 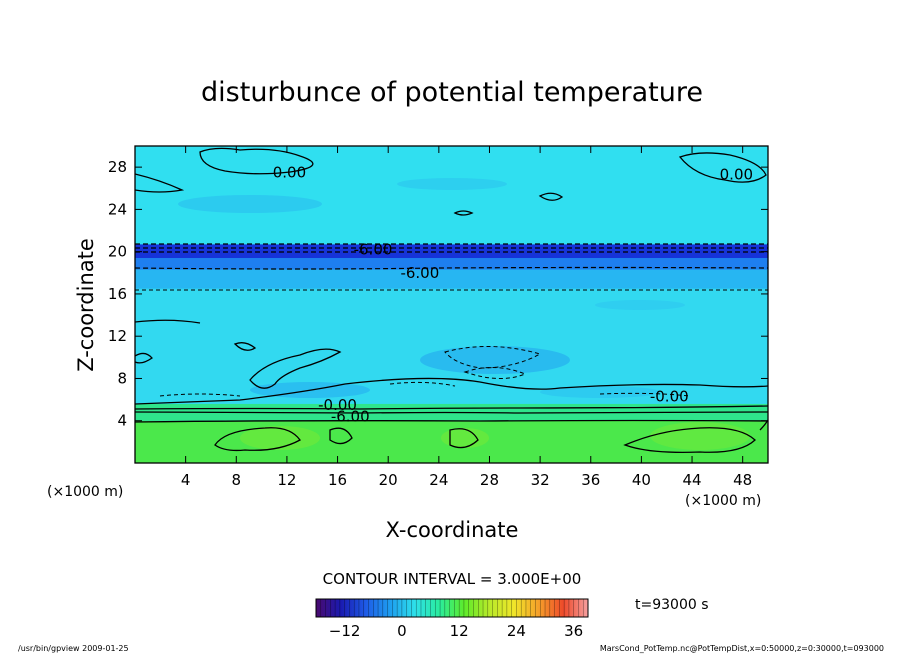 I want to click on x-tick-label: 40, so click(x=641, y=480).